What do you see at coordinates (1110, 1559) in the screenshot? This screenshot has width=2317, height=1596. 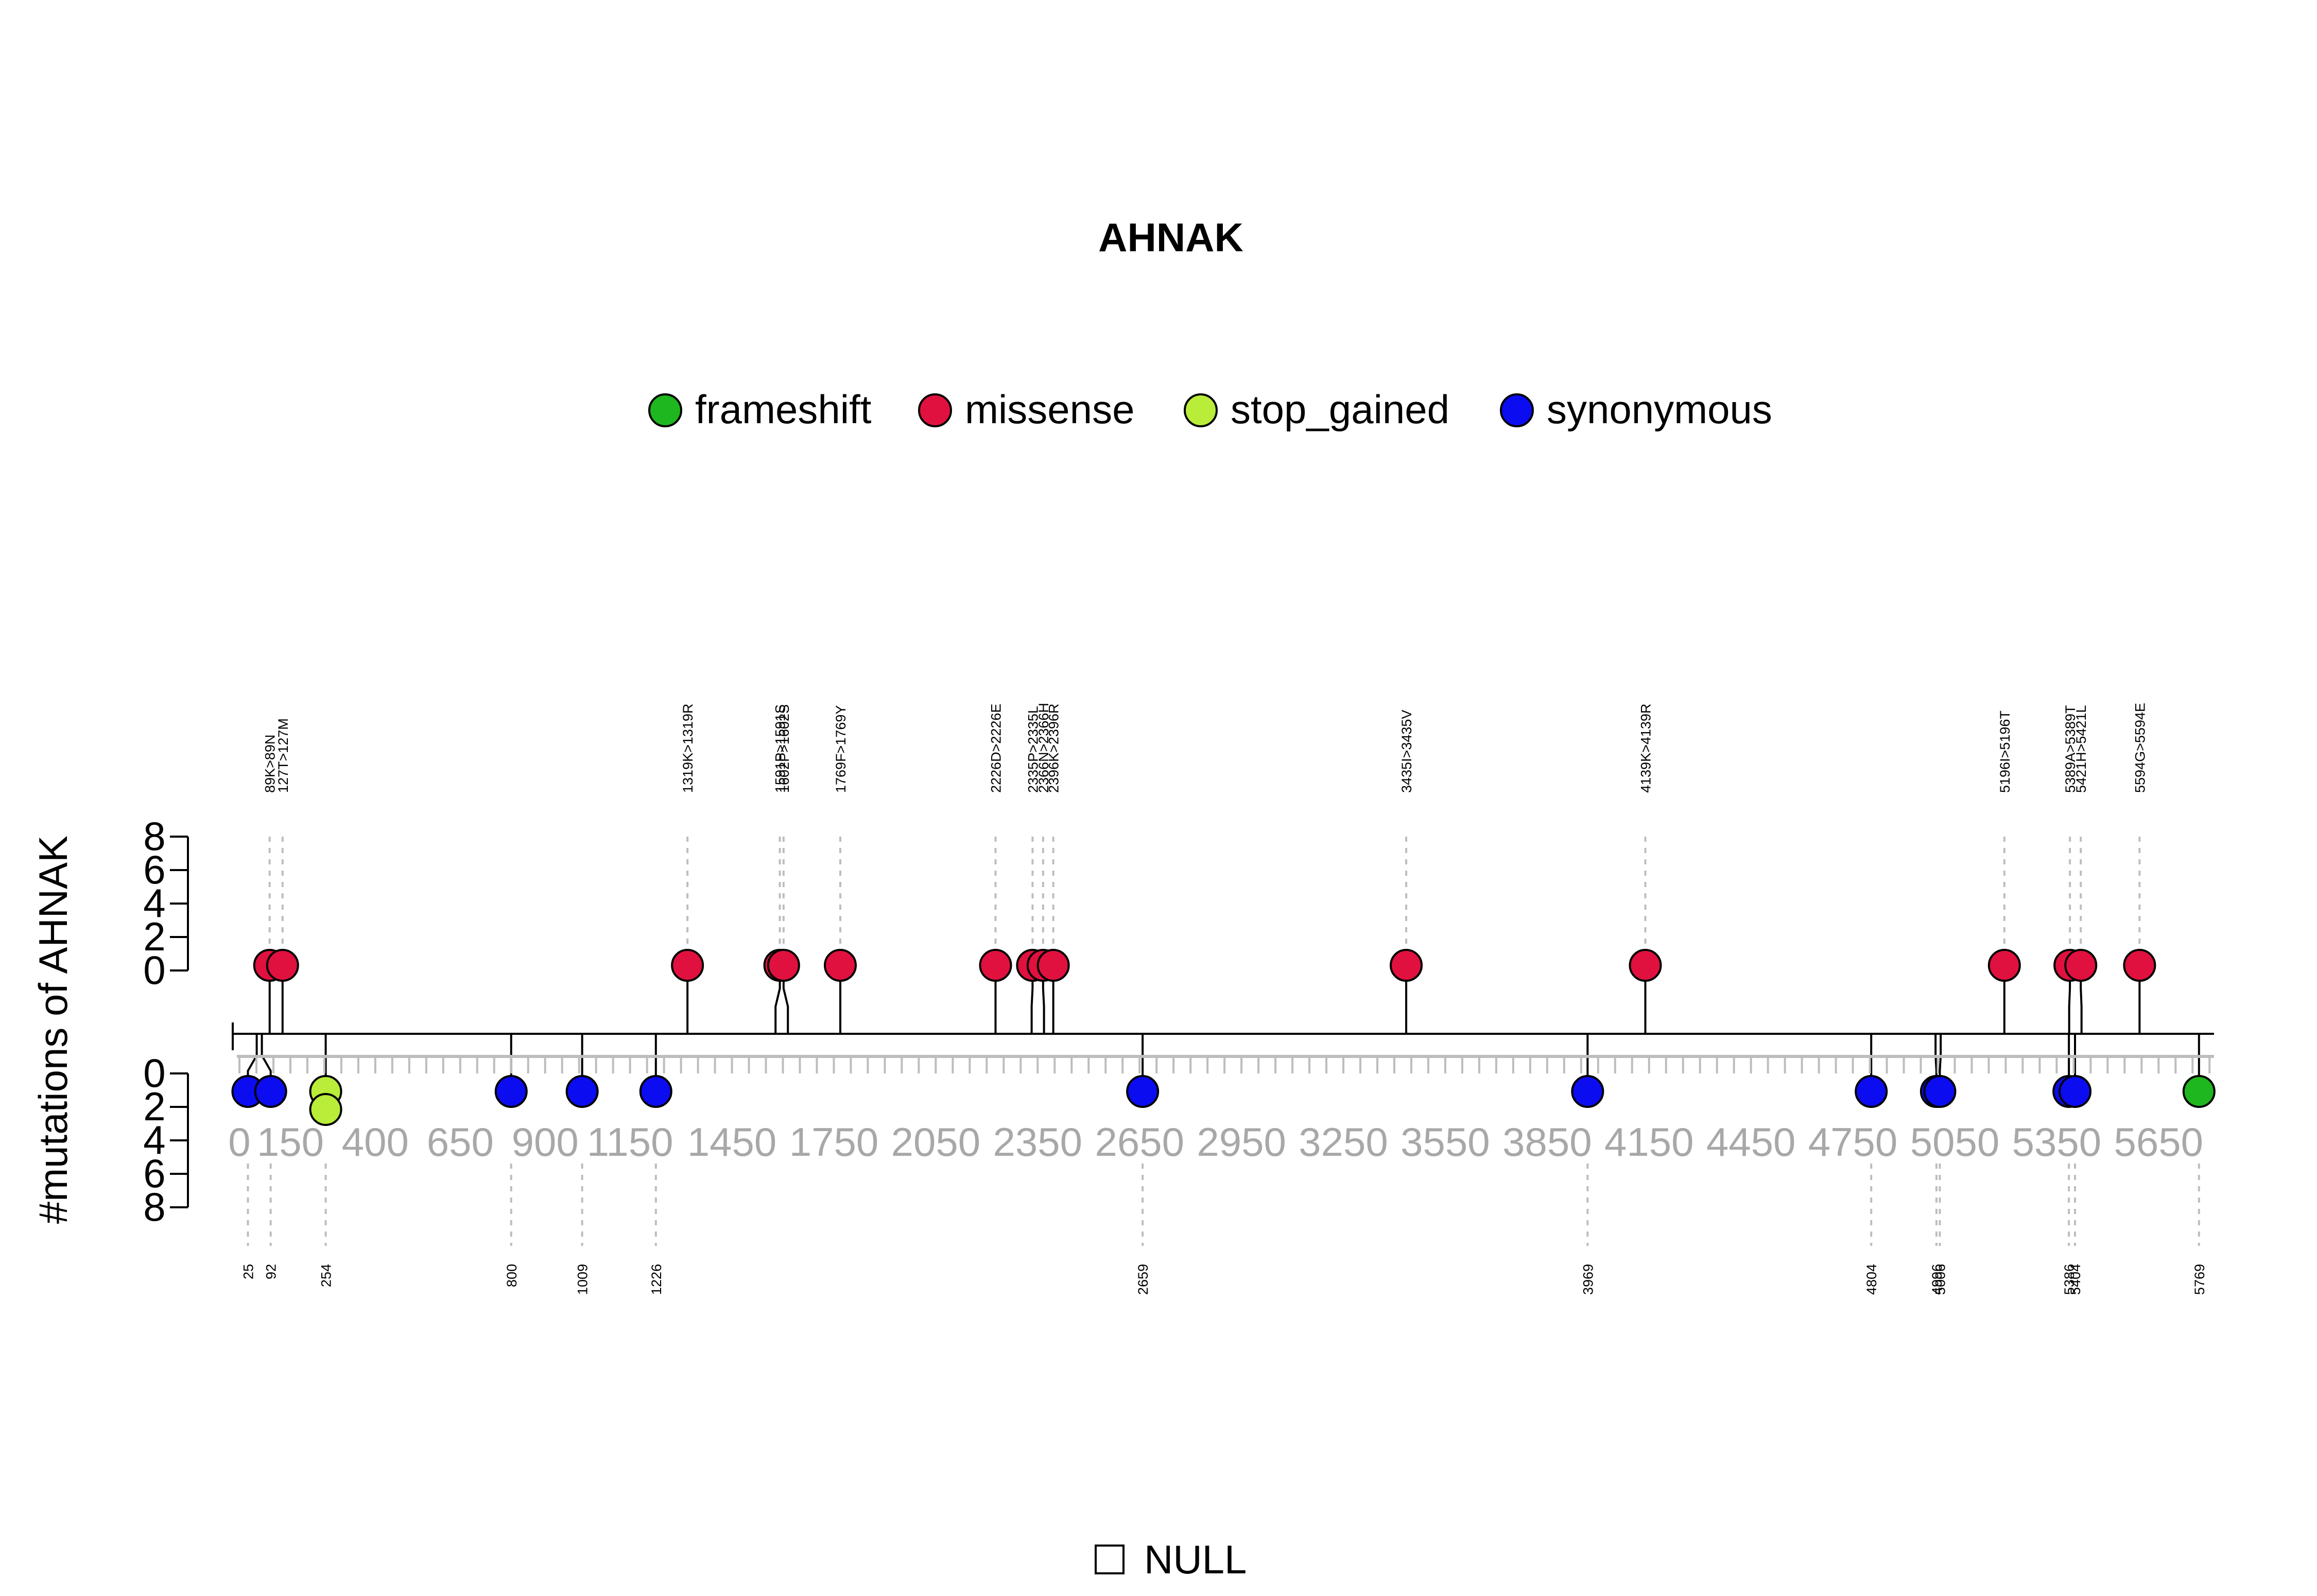 I see `domain-legend-swatch` at bounding box center [1110, 1559].